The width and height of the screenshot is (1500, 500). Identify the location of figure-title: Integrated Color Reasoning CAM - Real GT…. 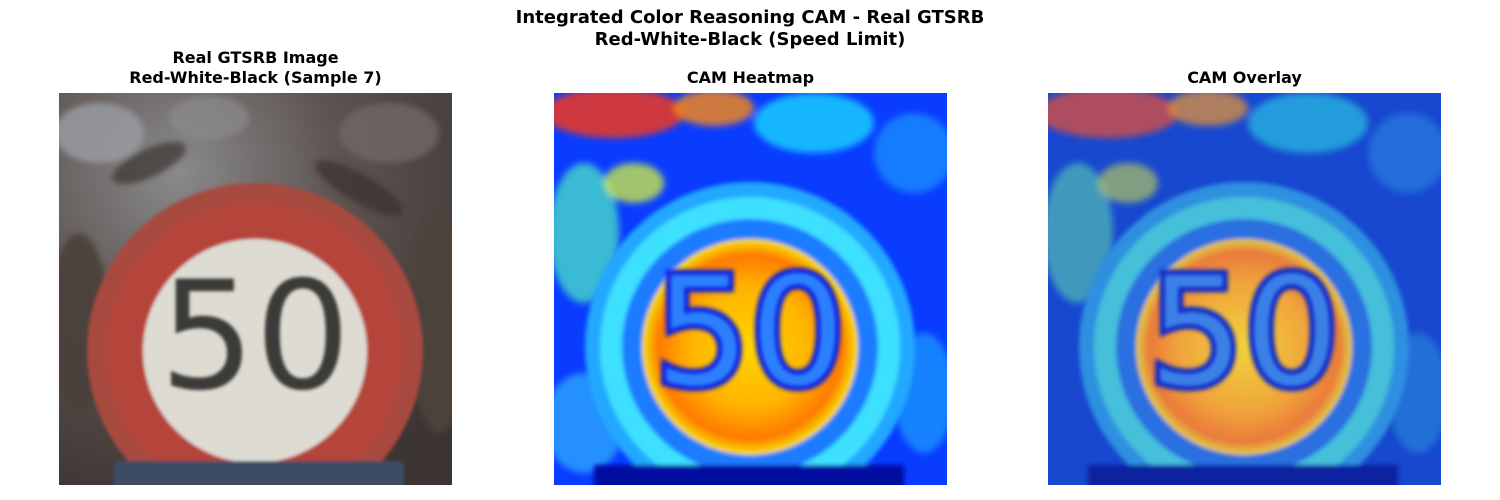
(750, 29).